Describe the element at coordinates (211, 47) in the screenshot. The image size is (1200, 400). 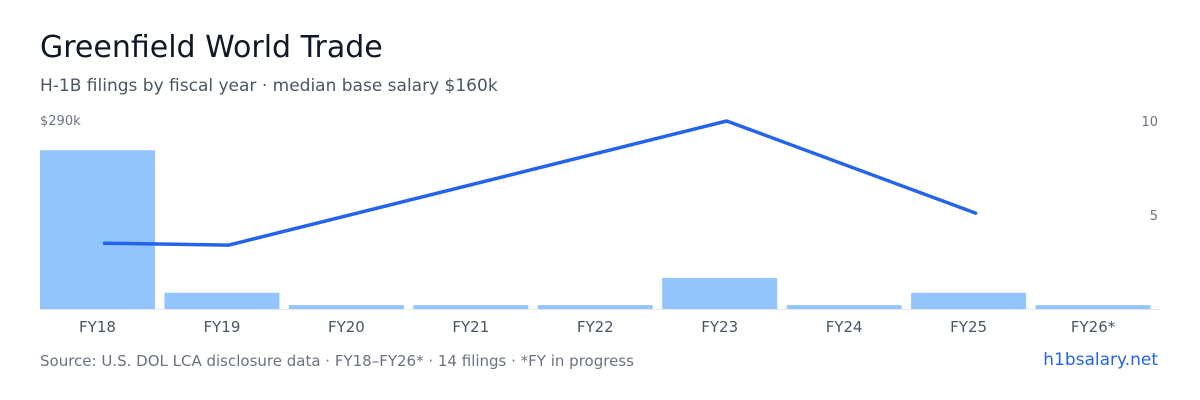
I see `chart-title: Greenfield World Trade` at that location.